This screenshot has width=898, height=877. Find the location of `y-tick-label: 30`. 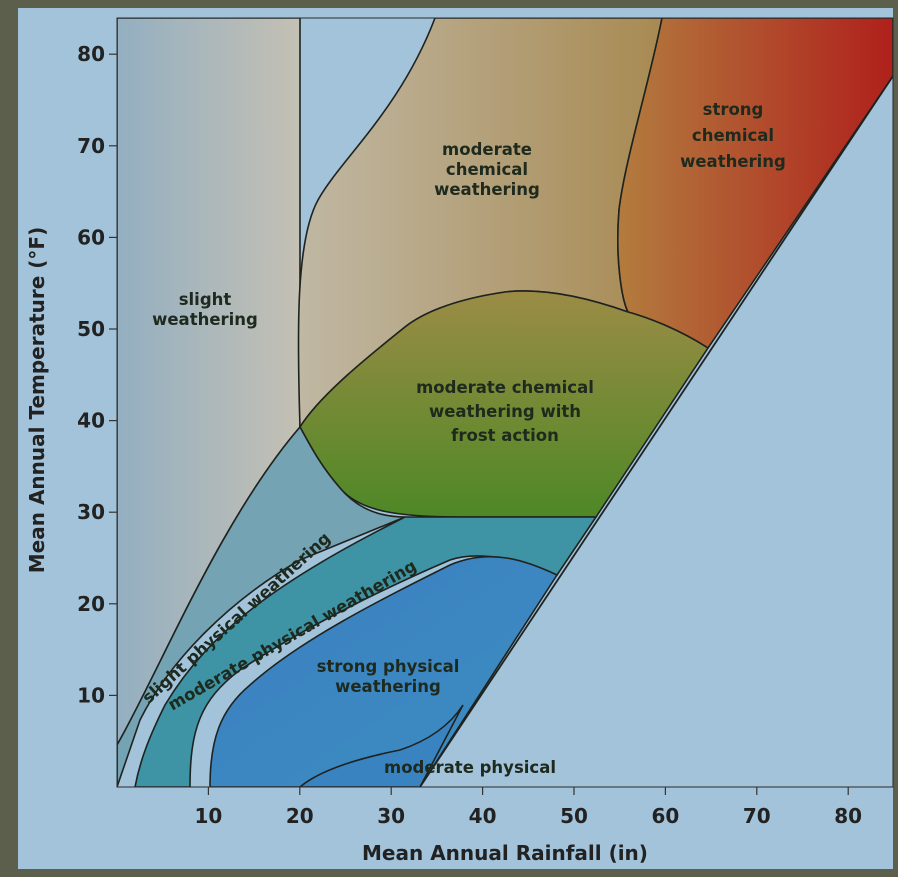

y-tick-label: 30 is located at coordinates (91, 512).